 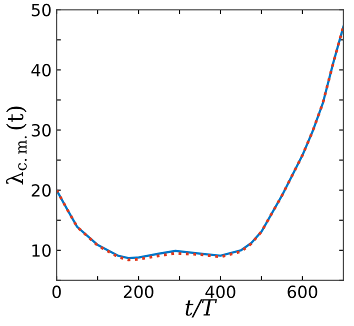 I want to click on x-tick-label: 400, so click(x=220, y=292).